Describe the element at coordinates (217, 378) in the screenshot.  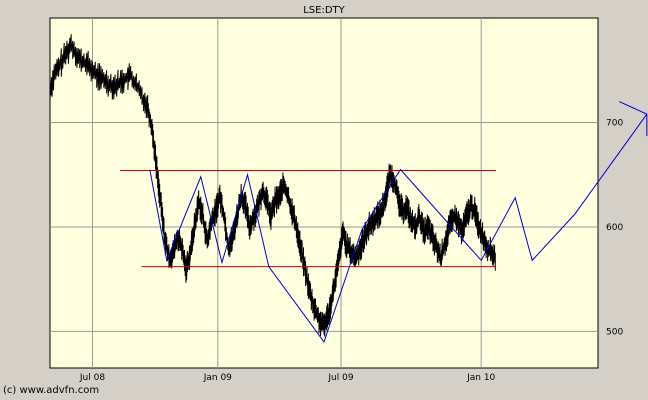
I see `x-tick-label: Jan 09` at that location.